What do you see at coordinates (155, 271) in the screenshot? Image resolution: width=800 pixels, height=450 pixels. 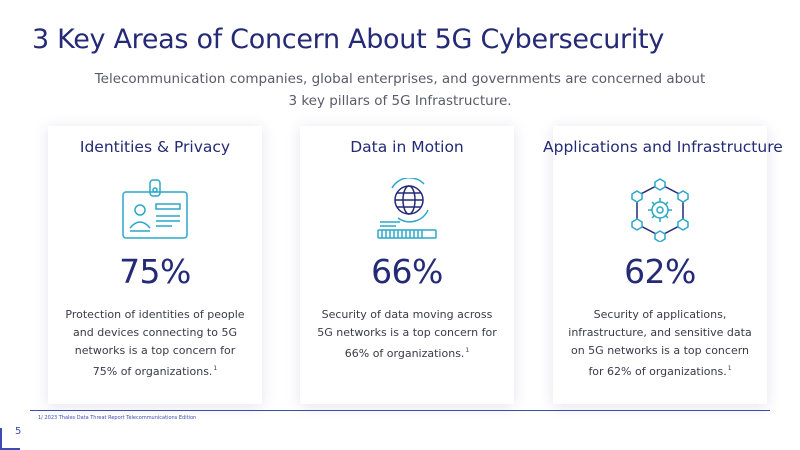 I see `card-percent: 75%` at bounding box center [155, 271].